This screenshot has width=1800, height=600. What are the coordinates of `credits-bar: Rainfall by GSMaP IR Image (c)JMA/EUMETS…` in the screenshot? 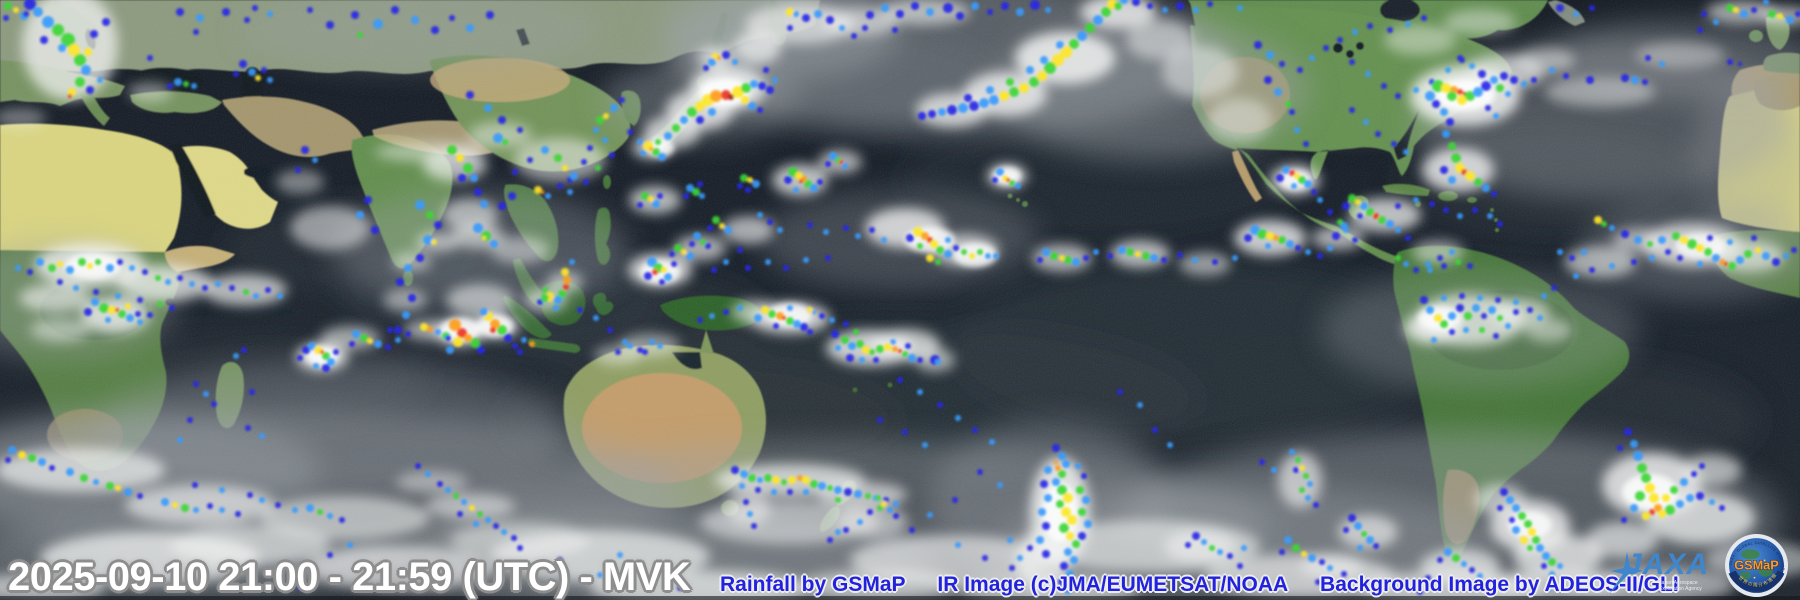 It's located at (1199, 585).